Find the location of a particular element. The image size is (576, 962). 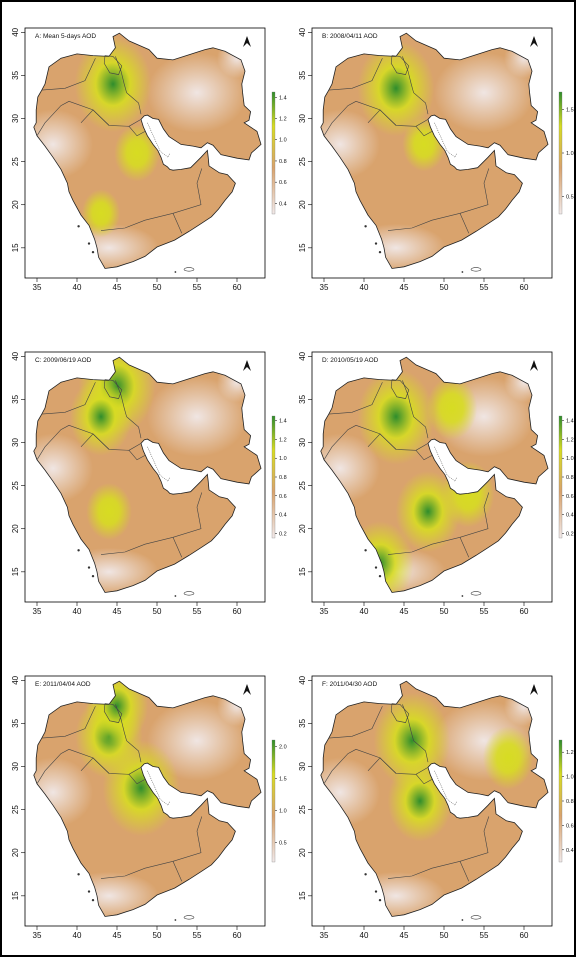

x-tick-label: 35 is located at coordinates (37, 287).